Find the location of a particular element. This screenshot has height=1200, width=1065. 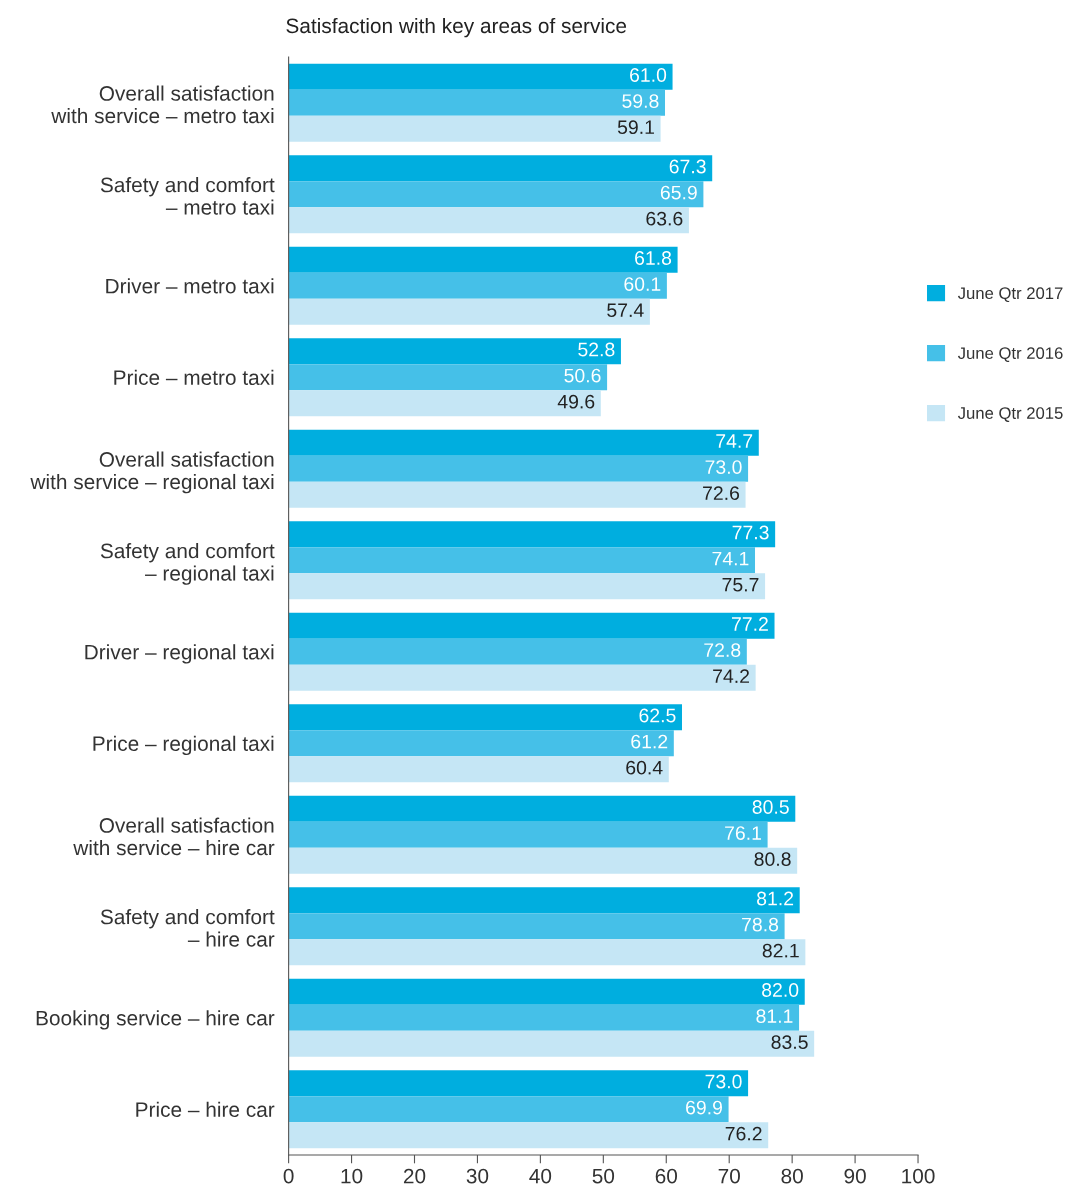

data-label: 60.4 is located at coordinates (644, 767).